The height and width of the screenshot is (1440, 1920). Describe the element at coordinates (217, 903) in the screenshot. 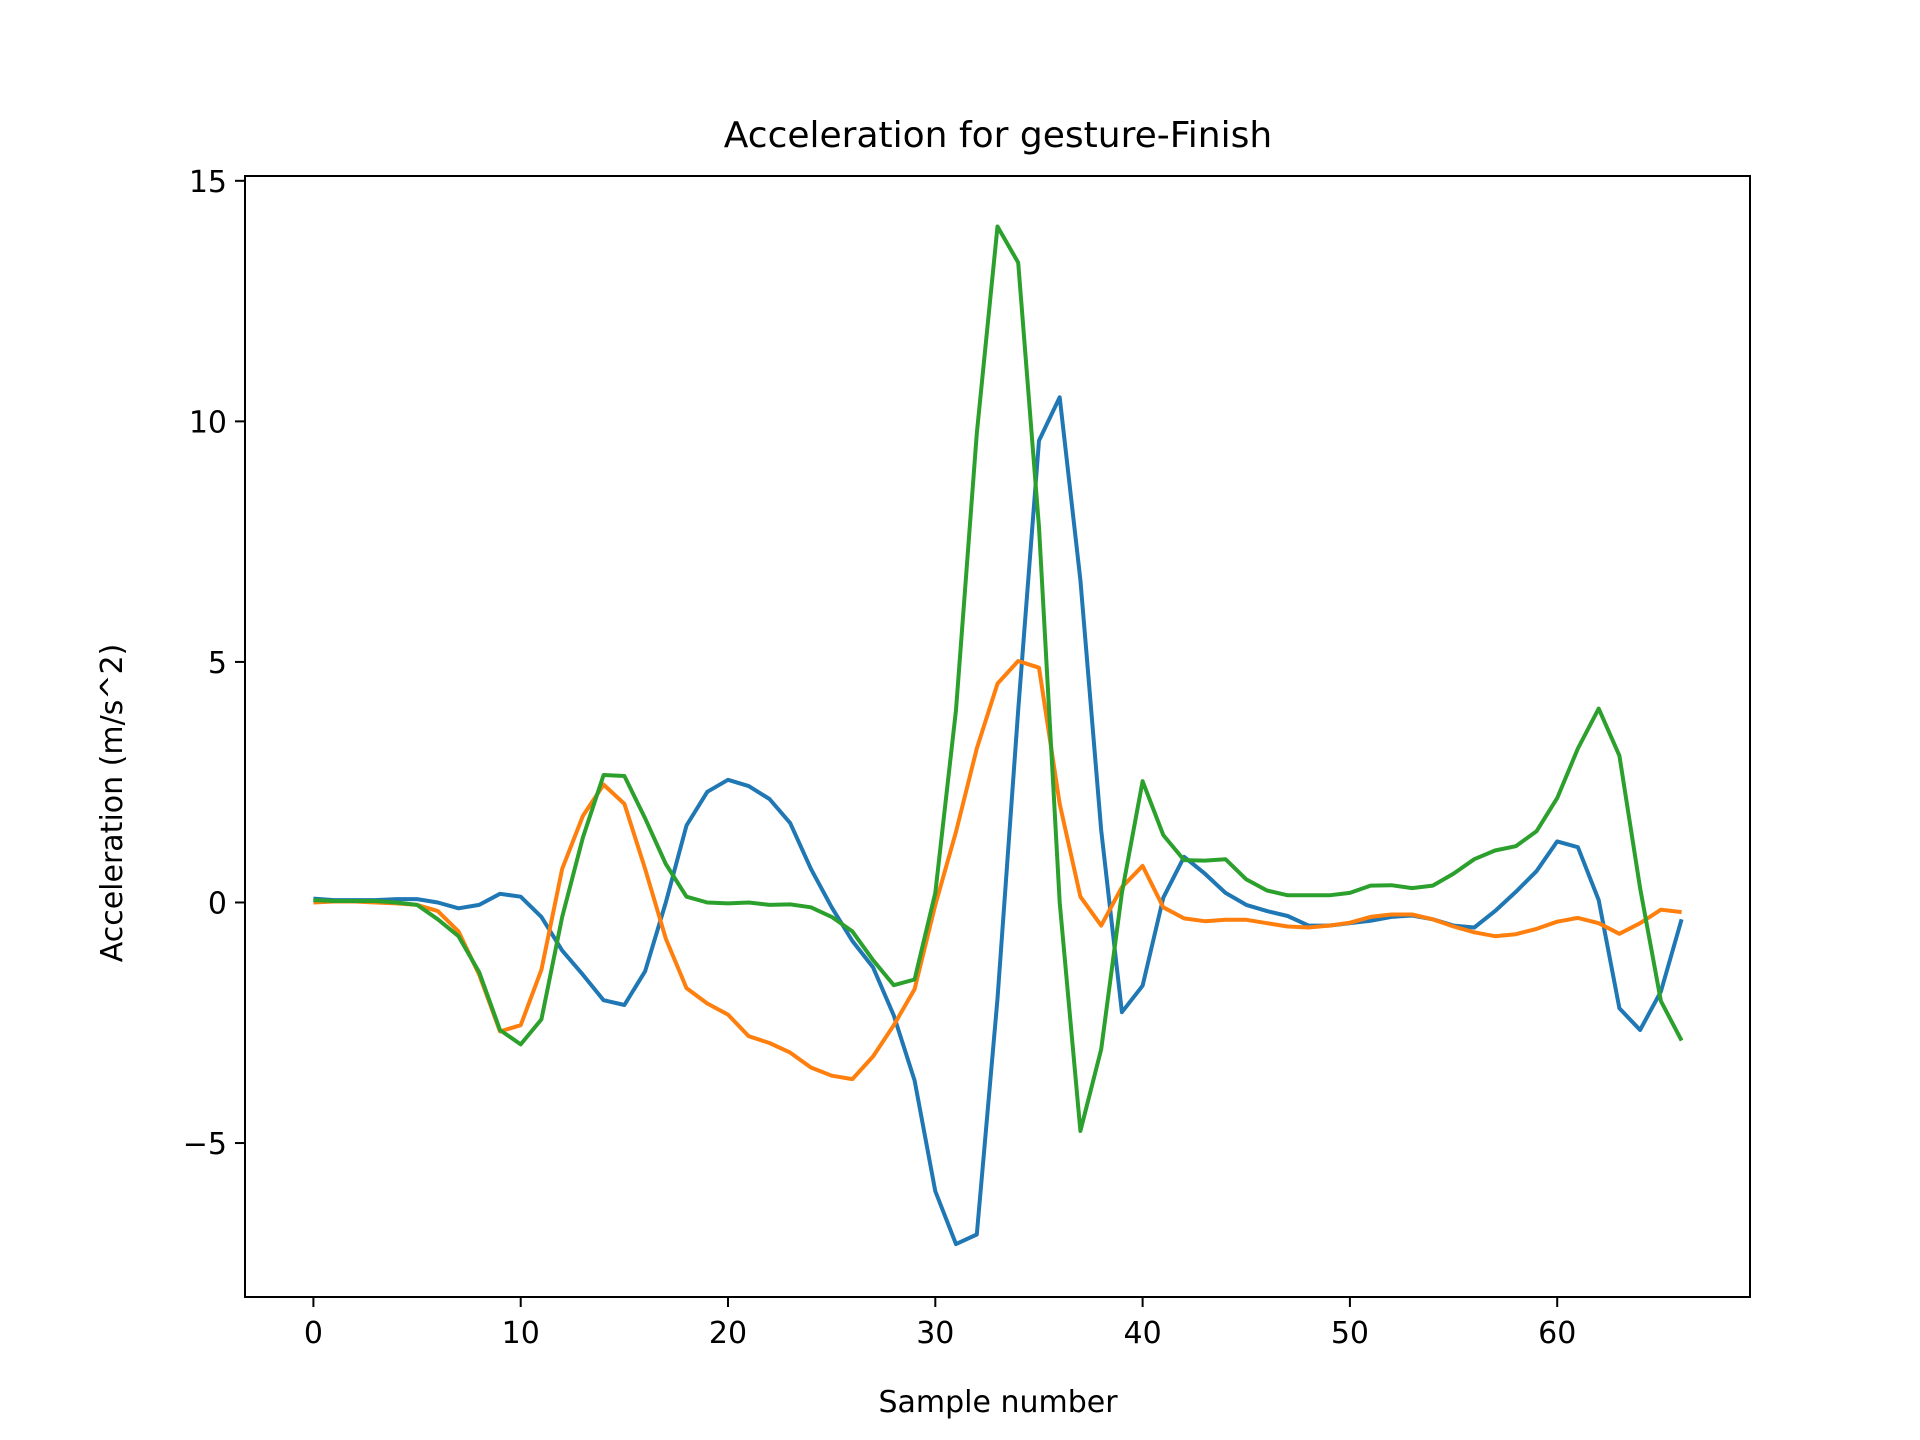

I see `y-tick-label: 0` at that location.